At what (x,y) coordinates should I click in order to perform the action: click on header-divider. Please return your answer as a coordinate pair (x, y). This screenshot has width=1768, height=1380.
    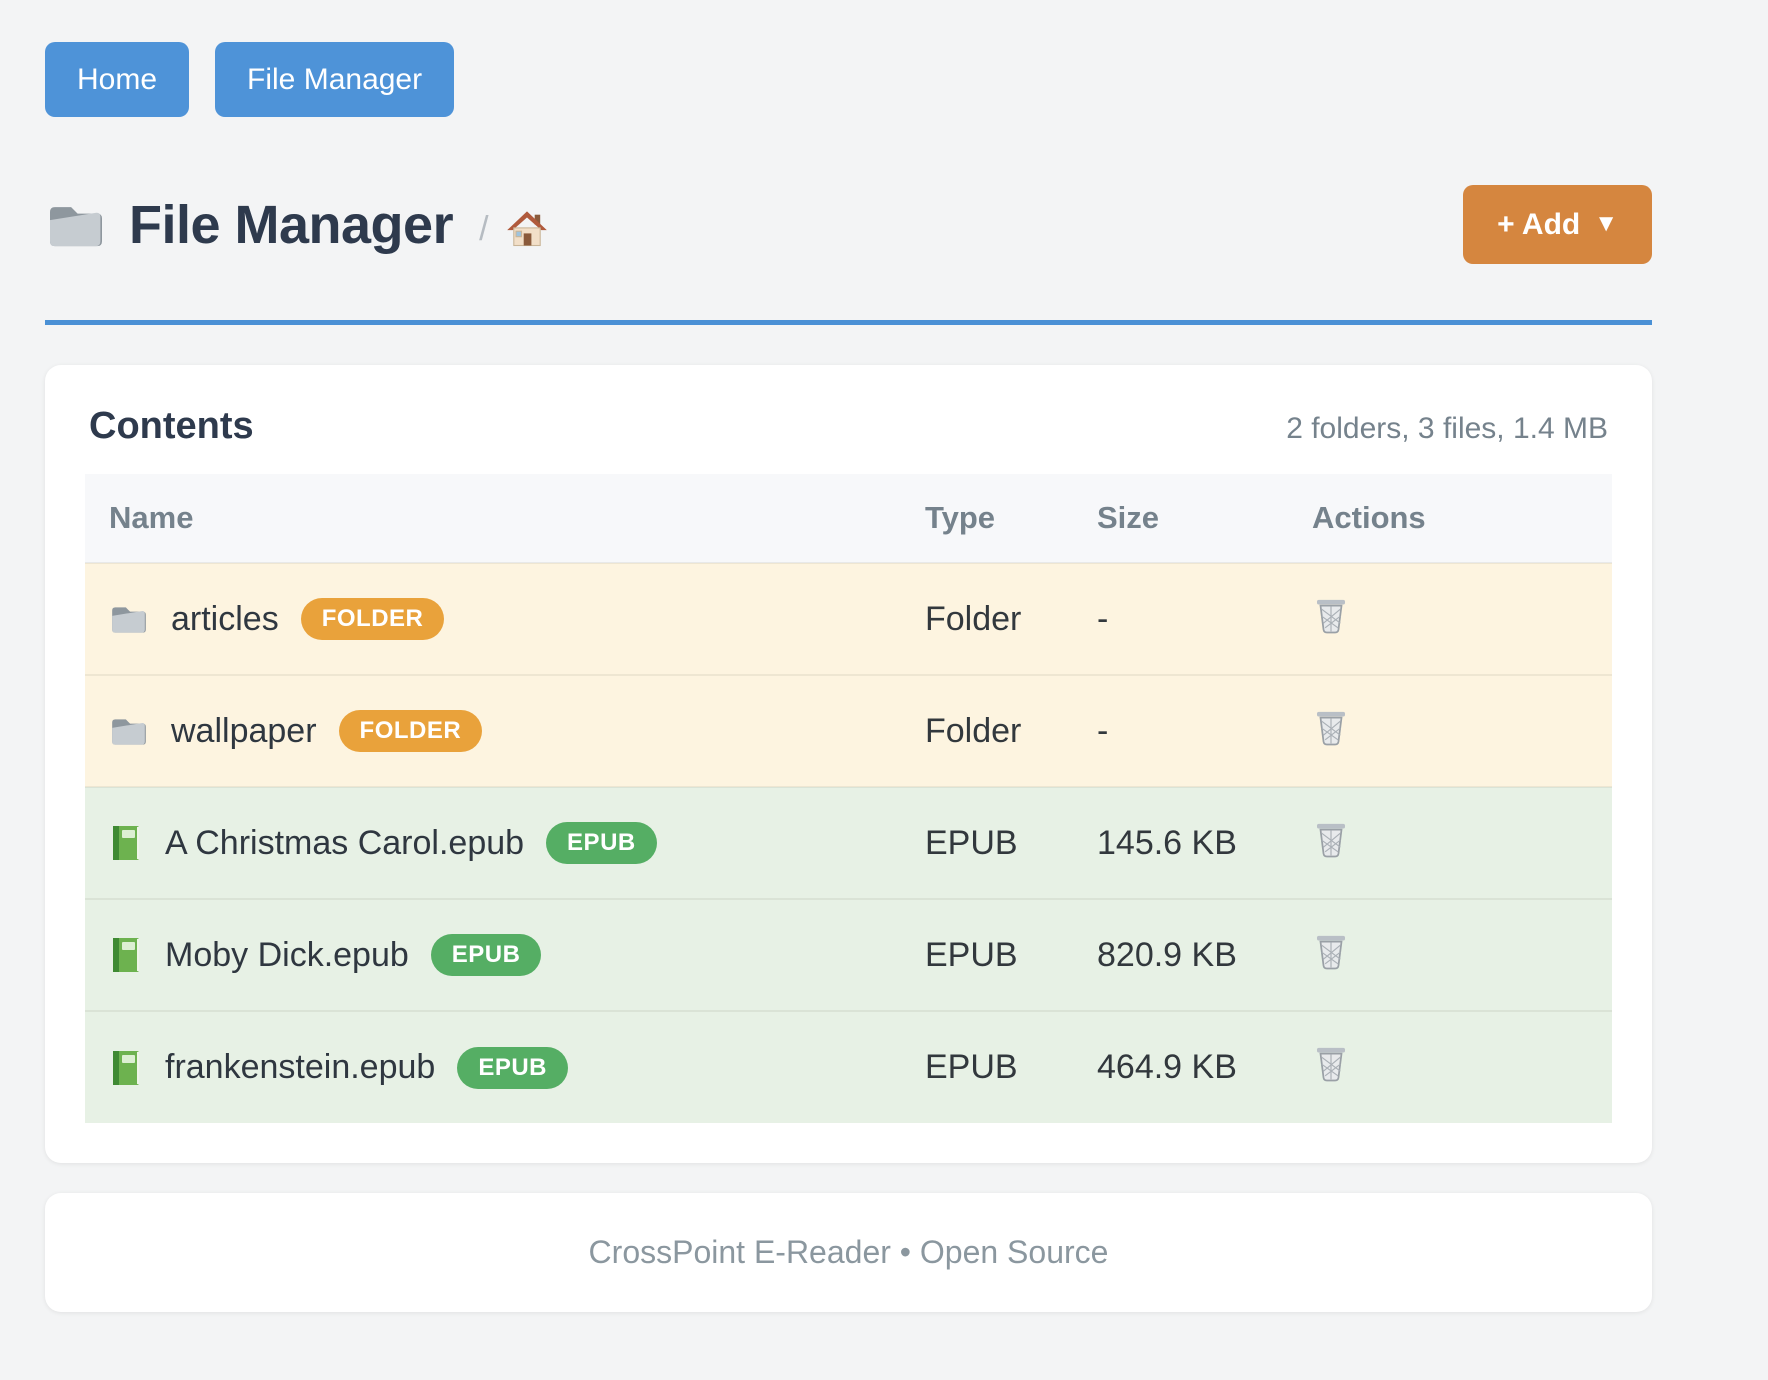
    Looking at the image, I should click on (848, 322).